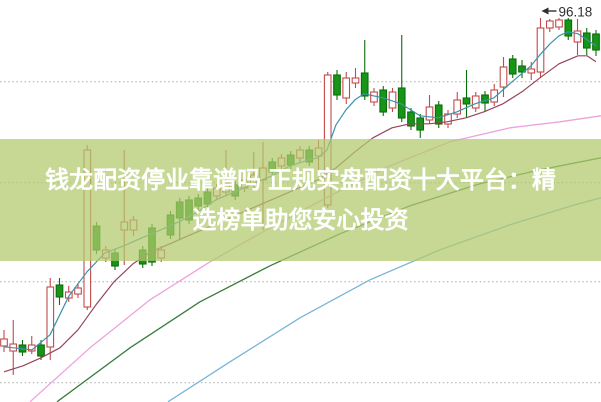 This screenshot has height=402, width=601. I want to click on high-price-label: 96.18, so click(576, 12).